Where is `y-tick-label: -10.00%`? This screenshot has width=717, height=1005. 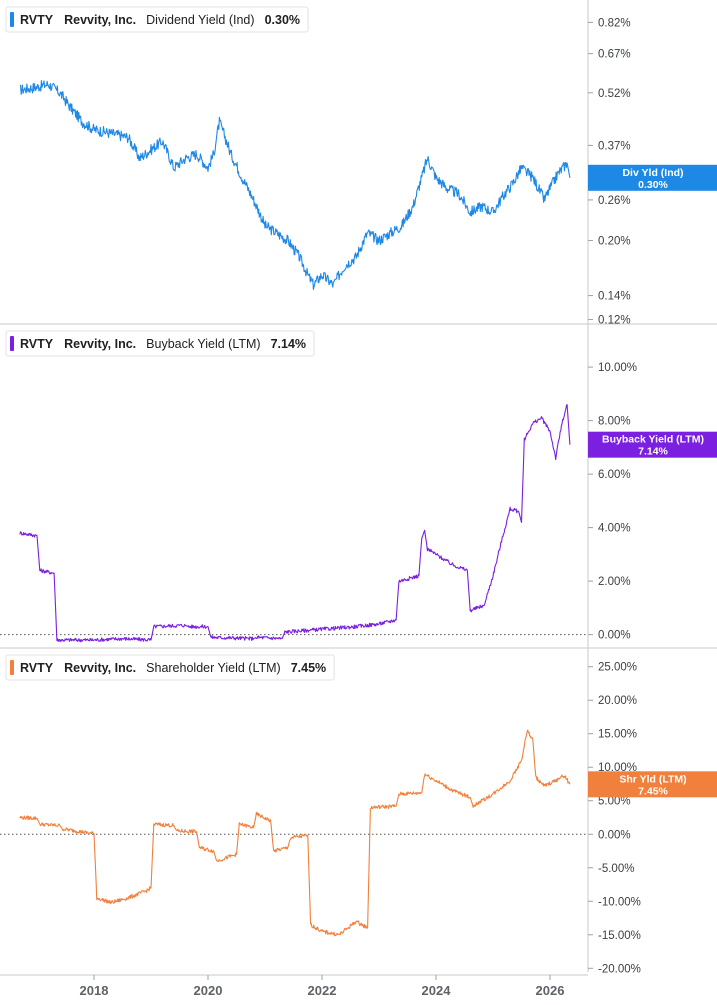 y-tick-label: -10.00% is located at coordinates (619, 902).